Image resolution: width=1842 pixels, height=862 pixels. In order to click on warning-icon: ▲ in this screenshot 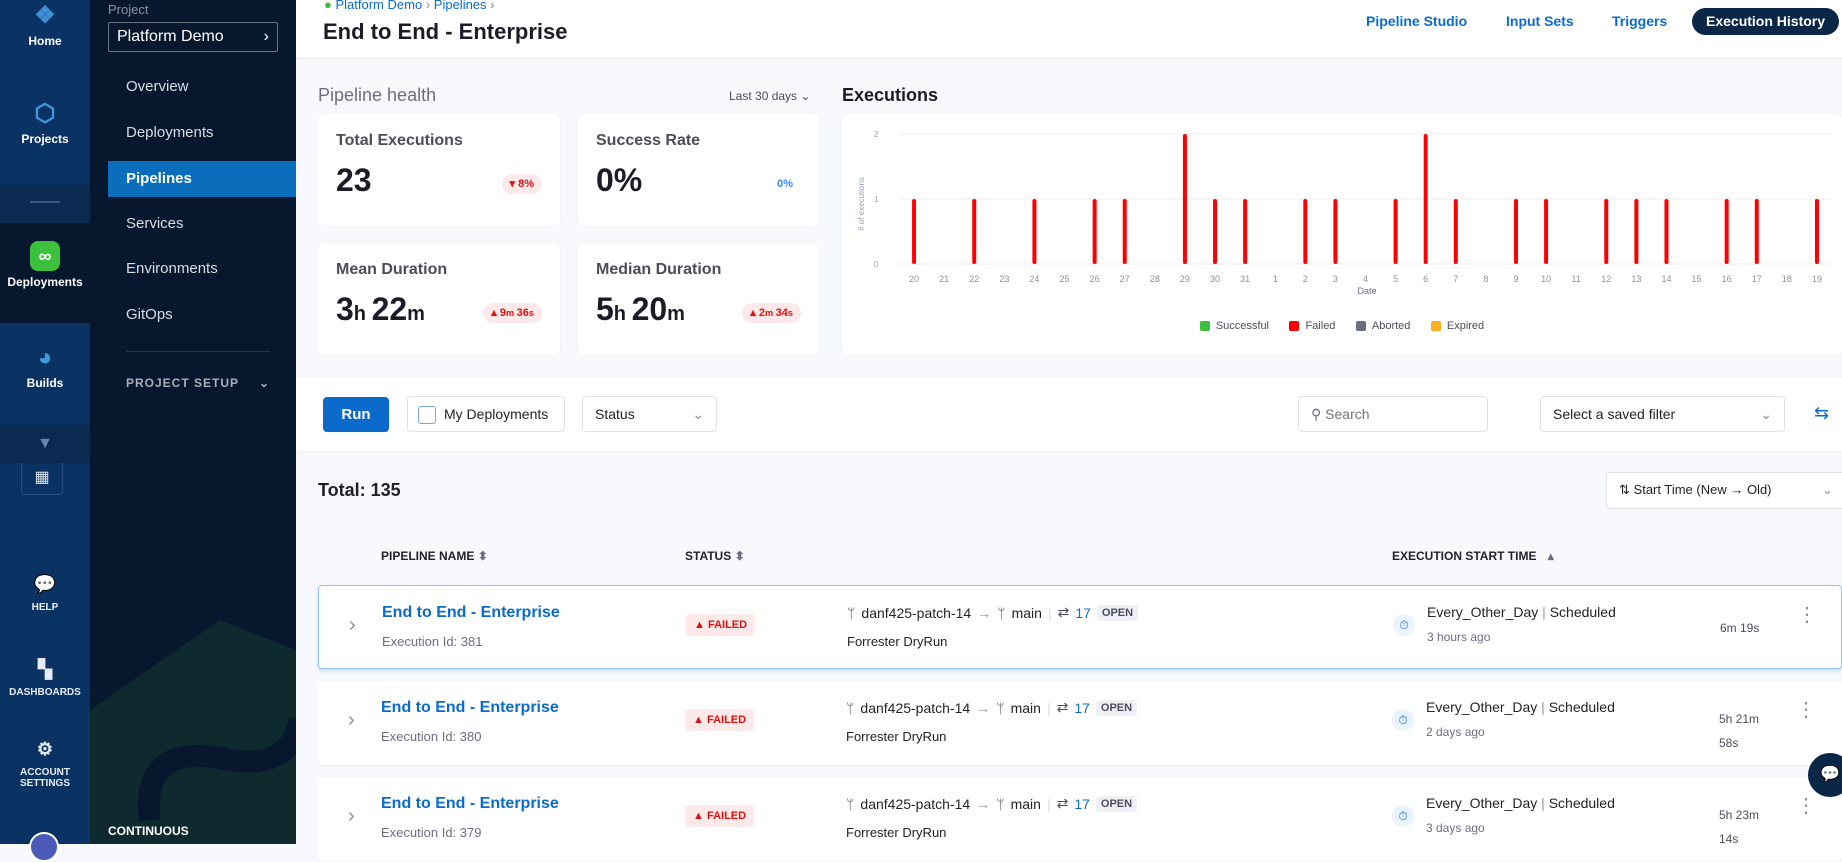, I will do `click(698, 816)`.